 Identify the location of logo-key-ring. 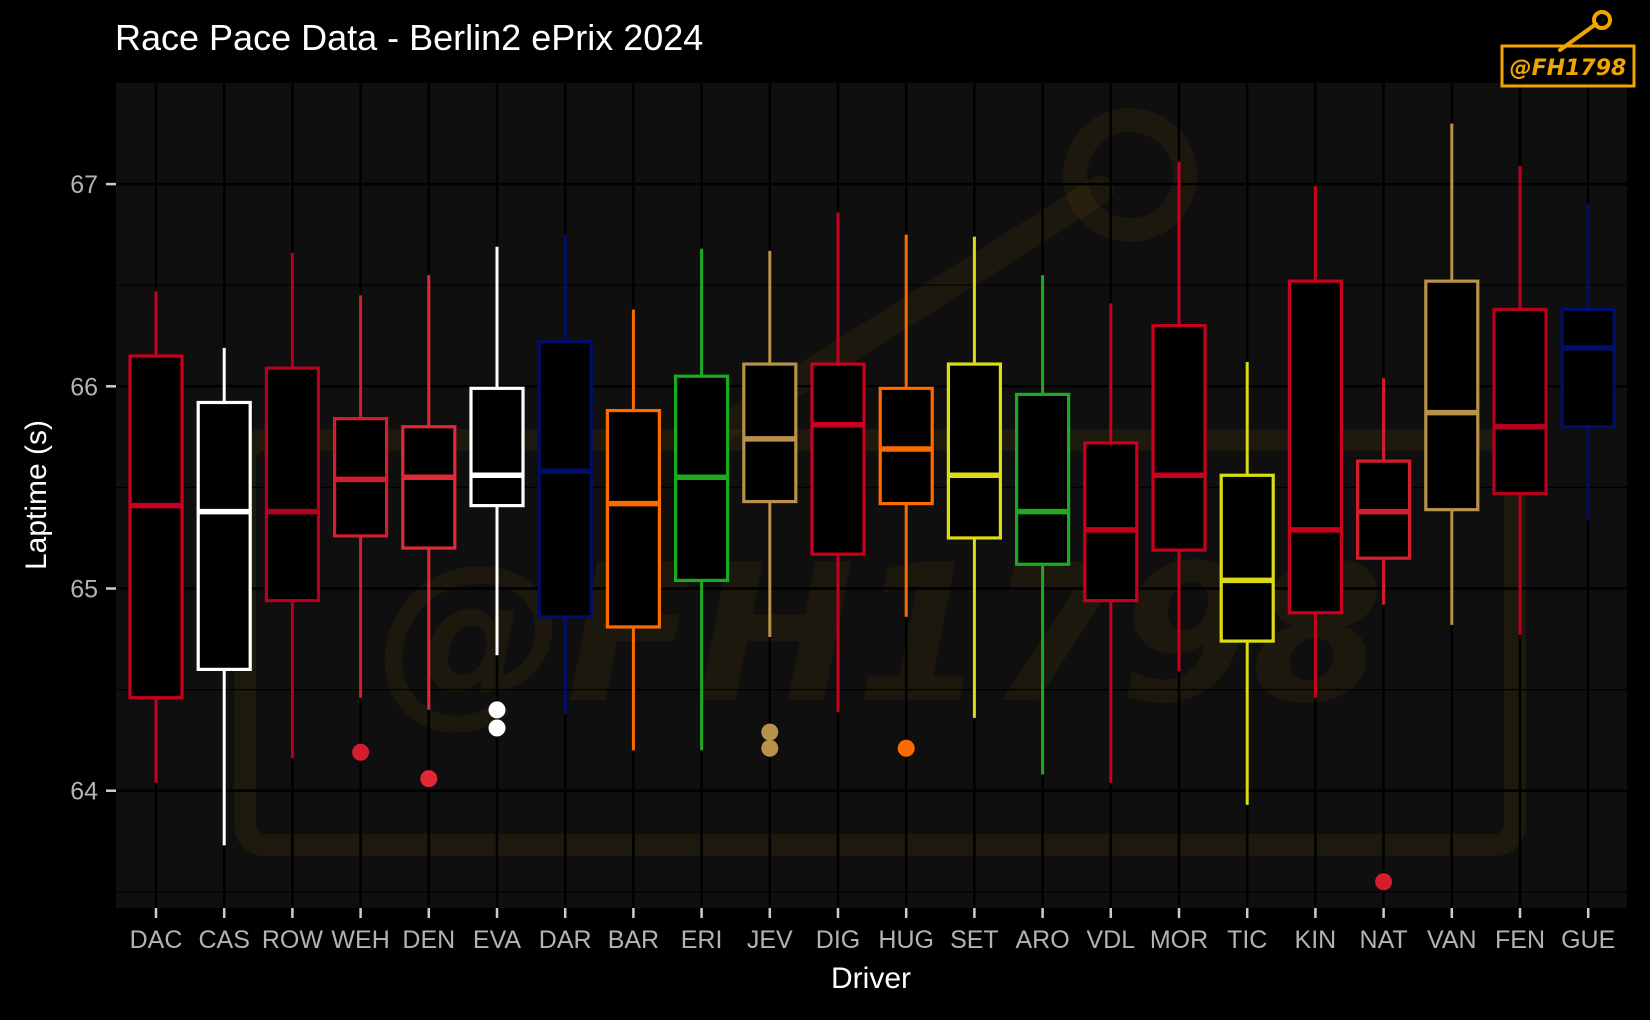
(1602, 20).